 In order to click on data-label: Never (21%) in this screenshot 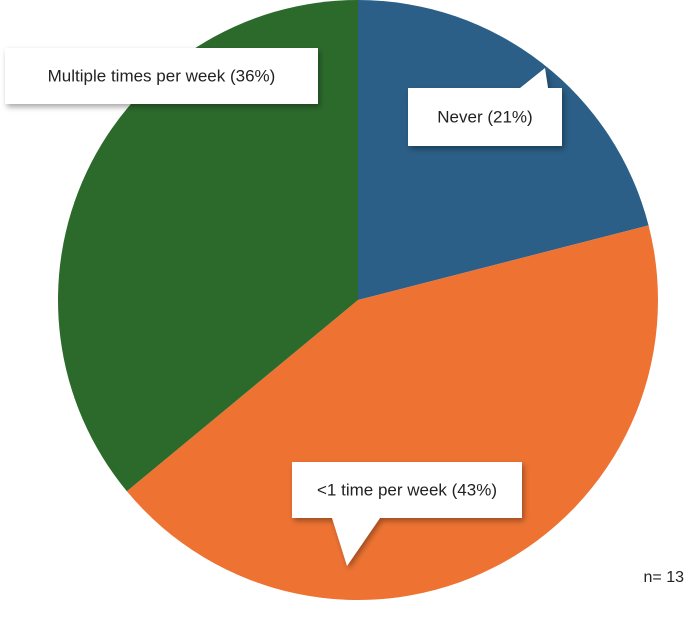, I will do `click(484, 116)`.